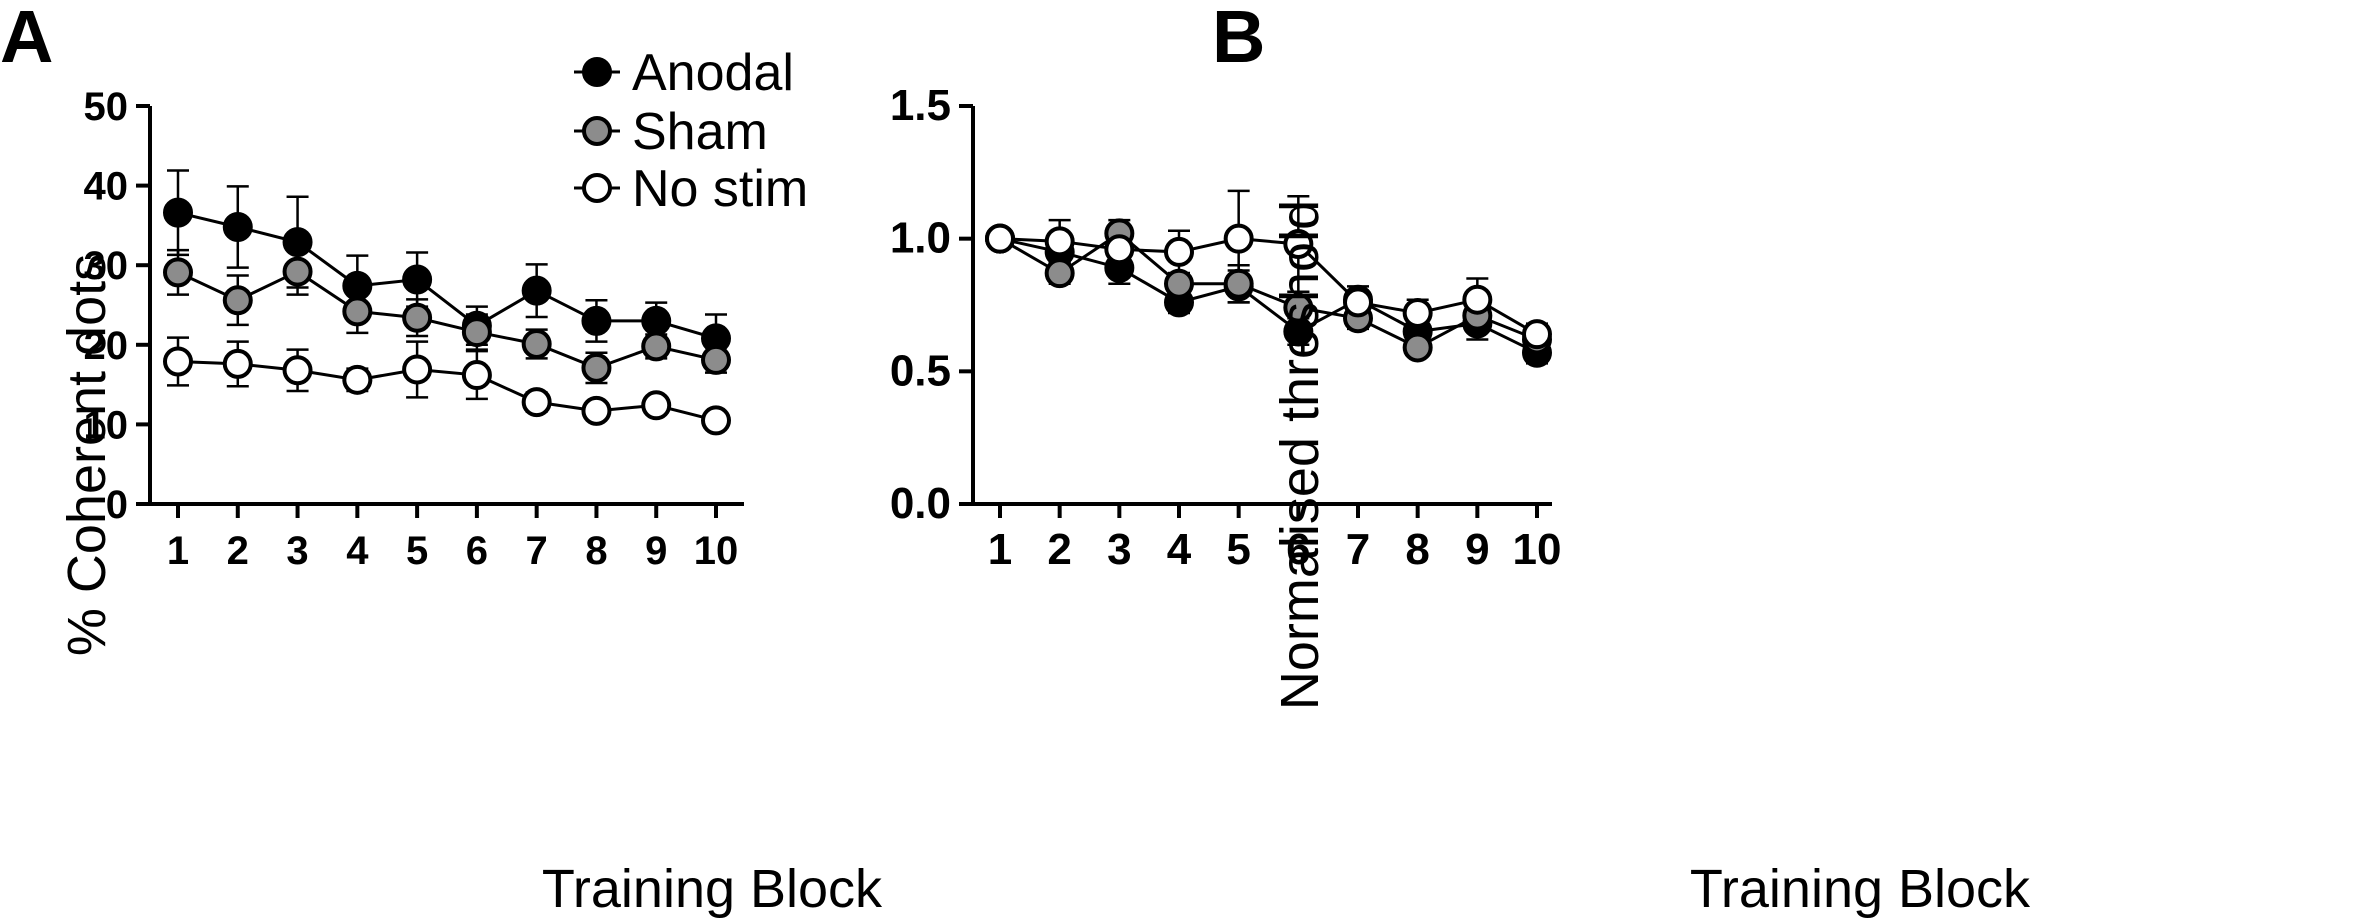  Describe the element at coordinates (720, 189) in the screenshot. I see `legend-label-no-stim: No stim` at that location.